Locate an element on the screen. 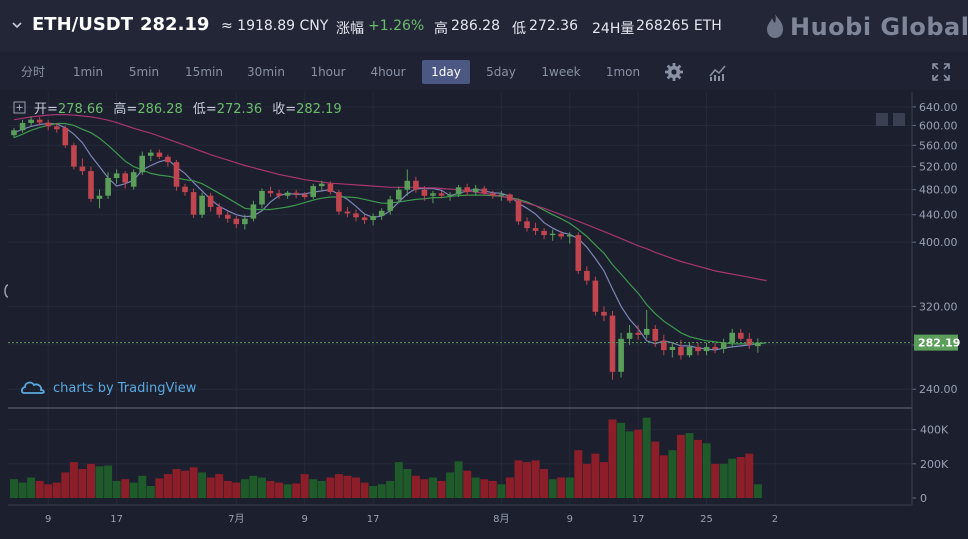  time-axis-tick-label: 25 is located at coordinates (706, 519).